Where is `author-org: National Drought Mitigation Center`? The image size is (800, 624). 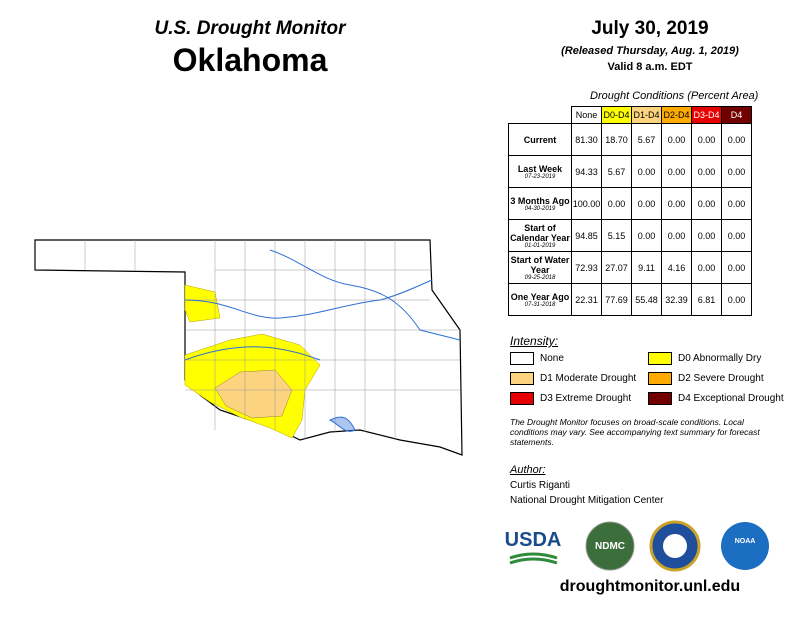 author-org: National Drought Mitigation Center is located at coordinates (587, 500).